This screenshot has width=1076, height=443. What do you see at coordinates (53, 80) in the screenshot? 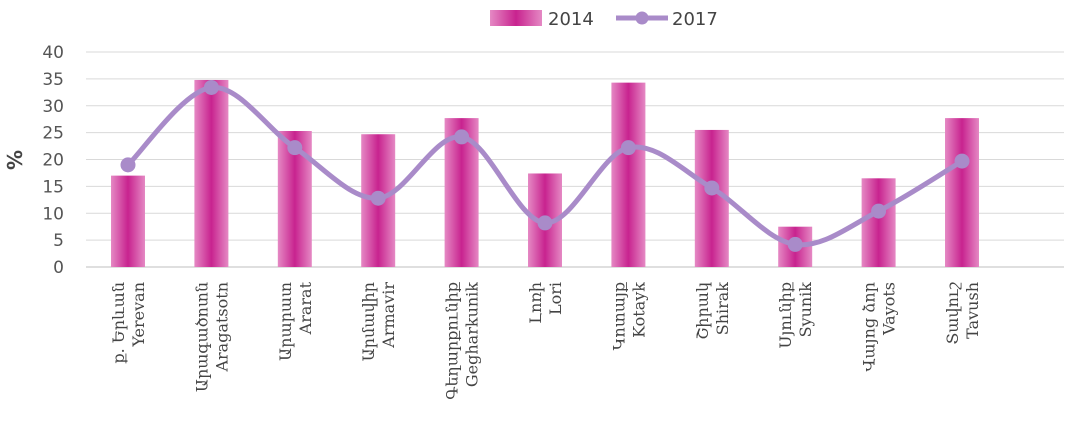
I see `y-tick-label: 35` at bounding box center [53, 80].